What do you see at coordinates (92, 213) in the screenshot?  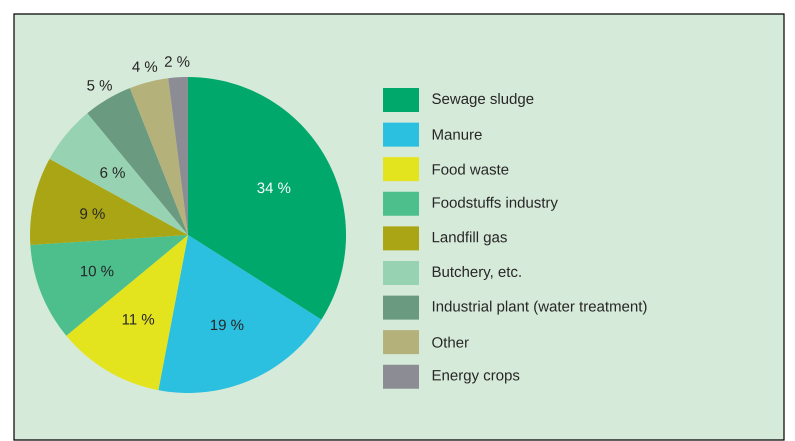 I see `data-label: 9 %` at bounding box center [92, 213].